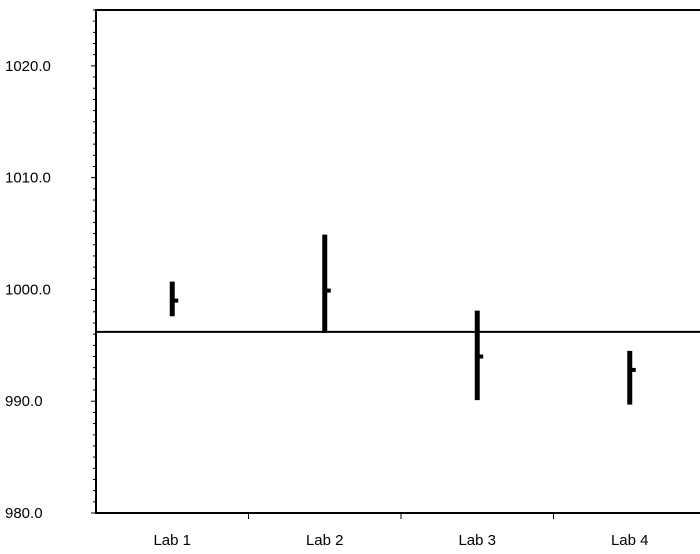  Describe the element at coordinates (401, 531) in the screenshot. I see `x-axis: Lab 1 Lab 2 Lab 3 Lab 4` at that location.